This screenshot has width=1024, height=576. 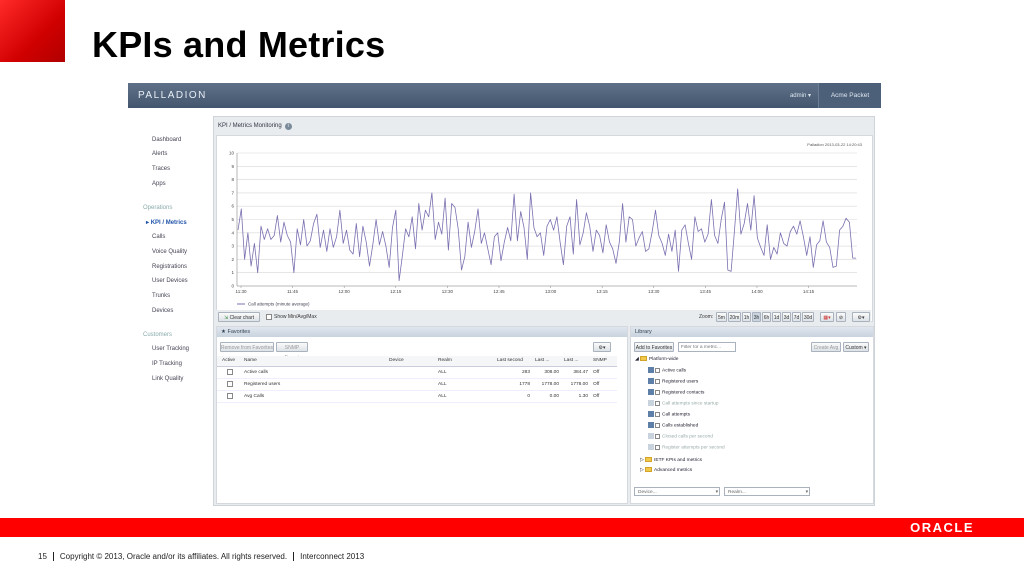 I want to click on x-tick-label: 12:00, so click(x=345, y=291).